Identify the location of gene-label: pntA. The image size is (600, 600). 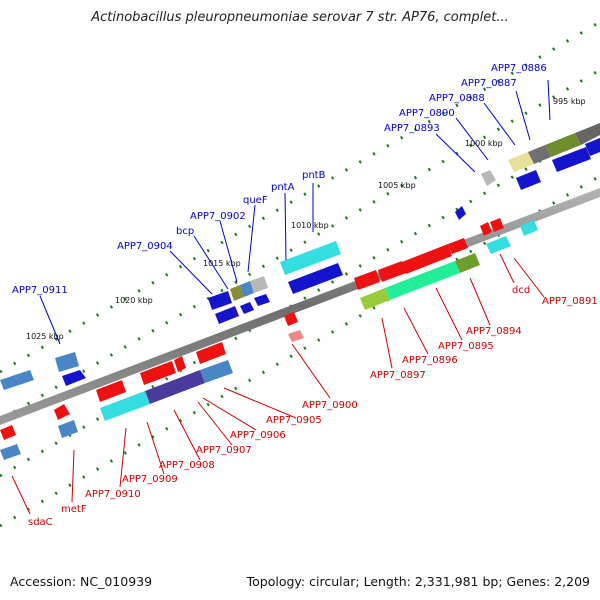
(283, 187).